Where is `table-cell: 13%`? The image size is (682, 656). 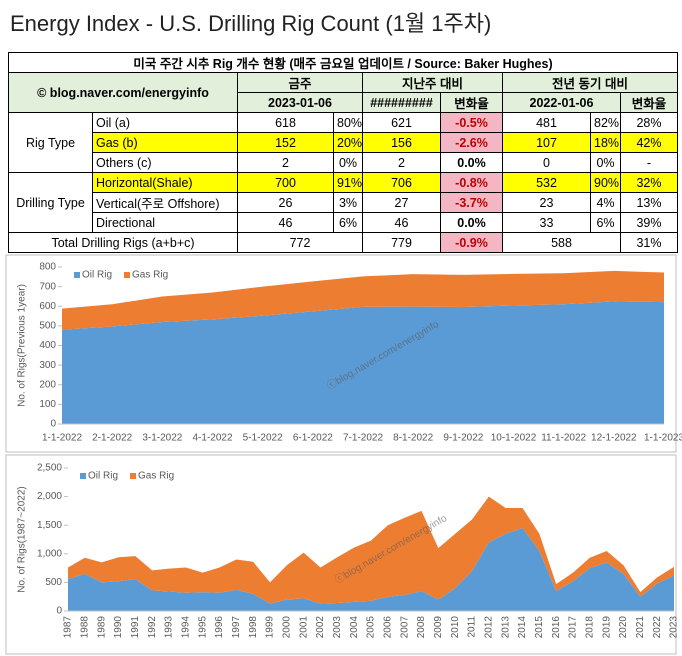
table-cell: 13% is located at coordinates (649, 202).